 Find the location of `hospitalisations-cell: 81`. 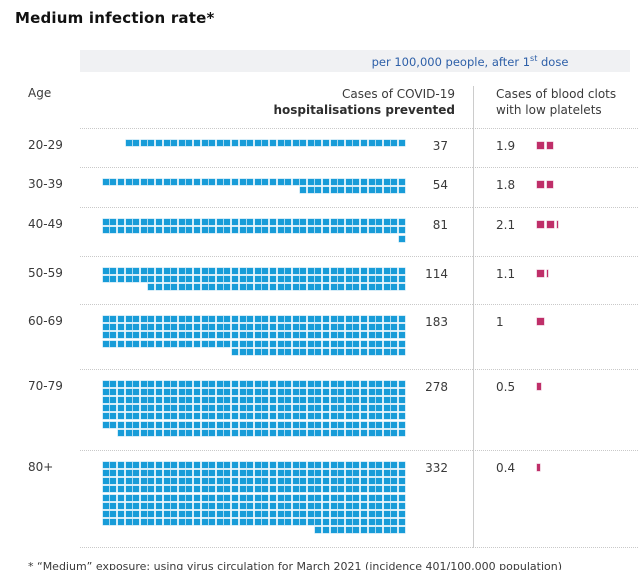

hospitalisations-cell: 81 is located at coordinates (276, 231).